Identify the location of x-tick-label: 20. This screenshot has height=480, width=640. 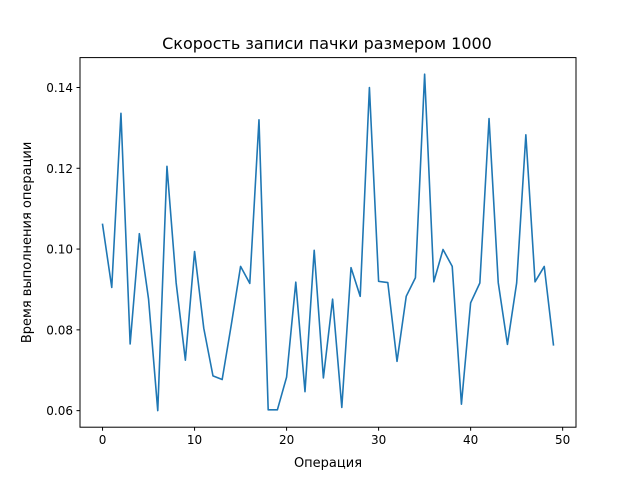
(286, 440).